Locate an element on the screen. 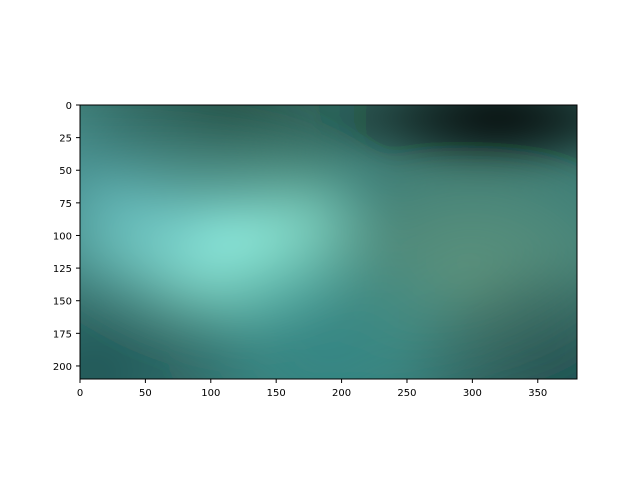 The width and height of the screenshot is (640, 480). x-tick-label: 300 is located at coordinates (472, 393).